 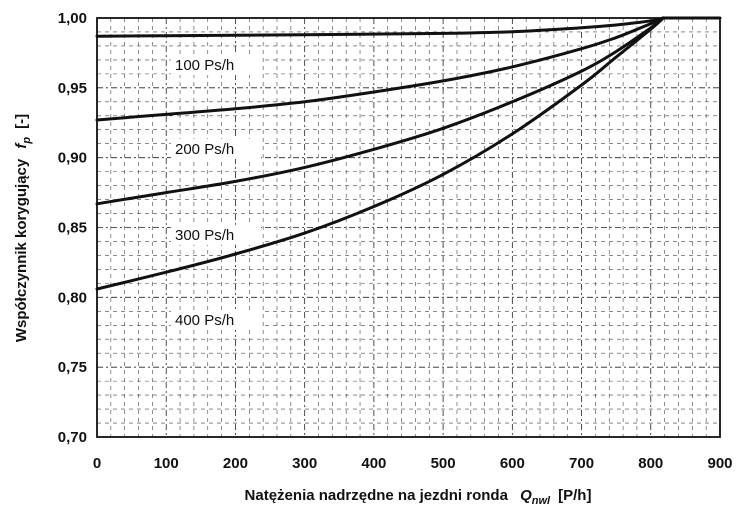 What do you see at coordinates (97, 463) in the screenshot?
I see `x-tick-label: 0` at bounding box center [97, 463].